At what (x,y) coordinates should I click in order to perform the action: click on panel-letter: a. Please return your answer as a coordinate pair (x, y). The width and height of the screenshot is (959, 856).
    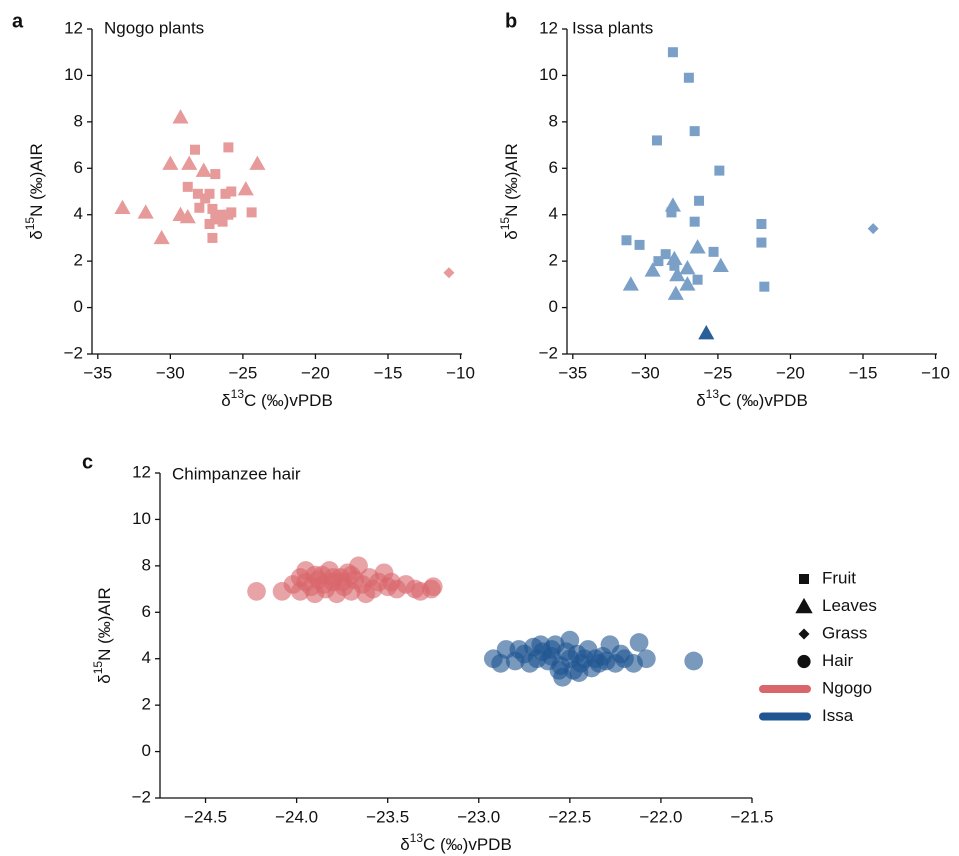
    Looking at the image, I should click on (18, 21).